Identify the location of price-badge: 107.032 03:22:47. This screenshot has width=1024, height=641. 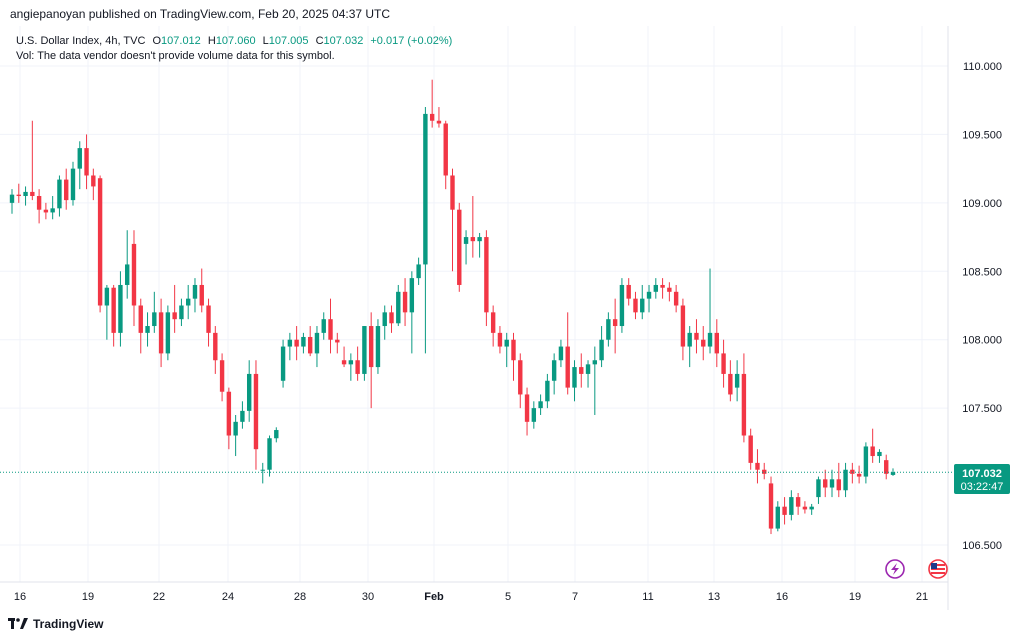
(982, 479).